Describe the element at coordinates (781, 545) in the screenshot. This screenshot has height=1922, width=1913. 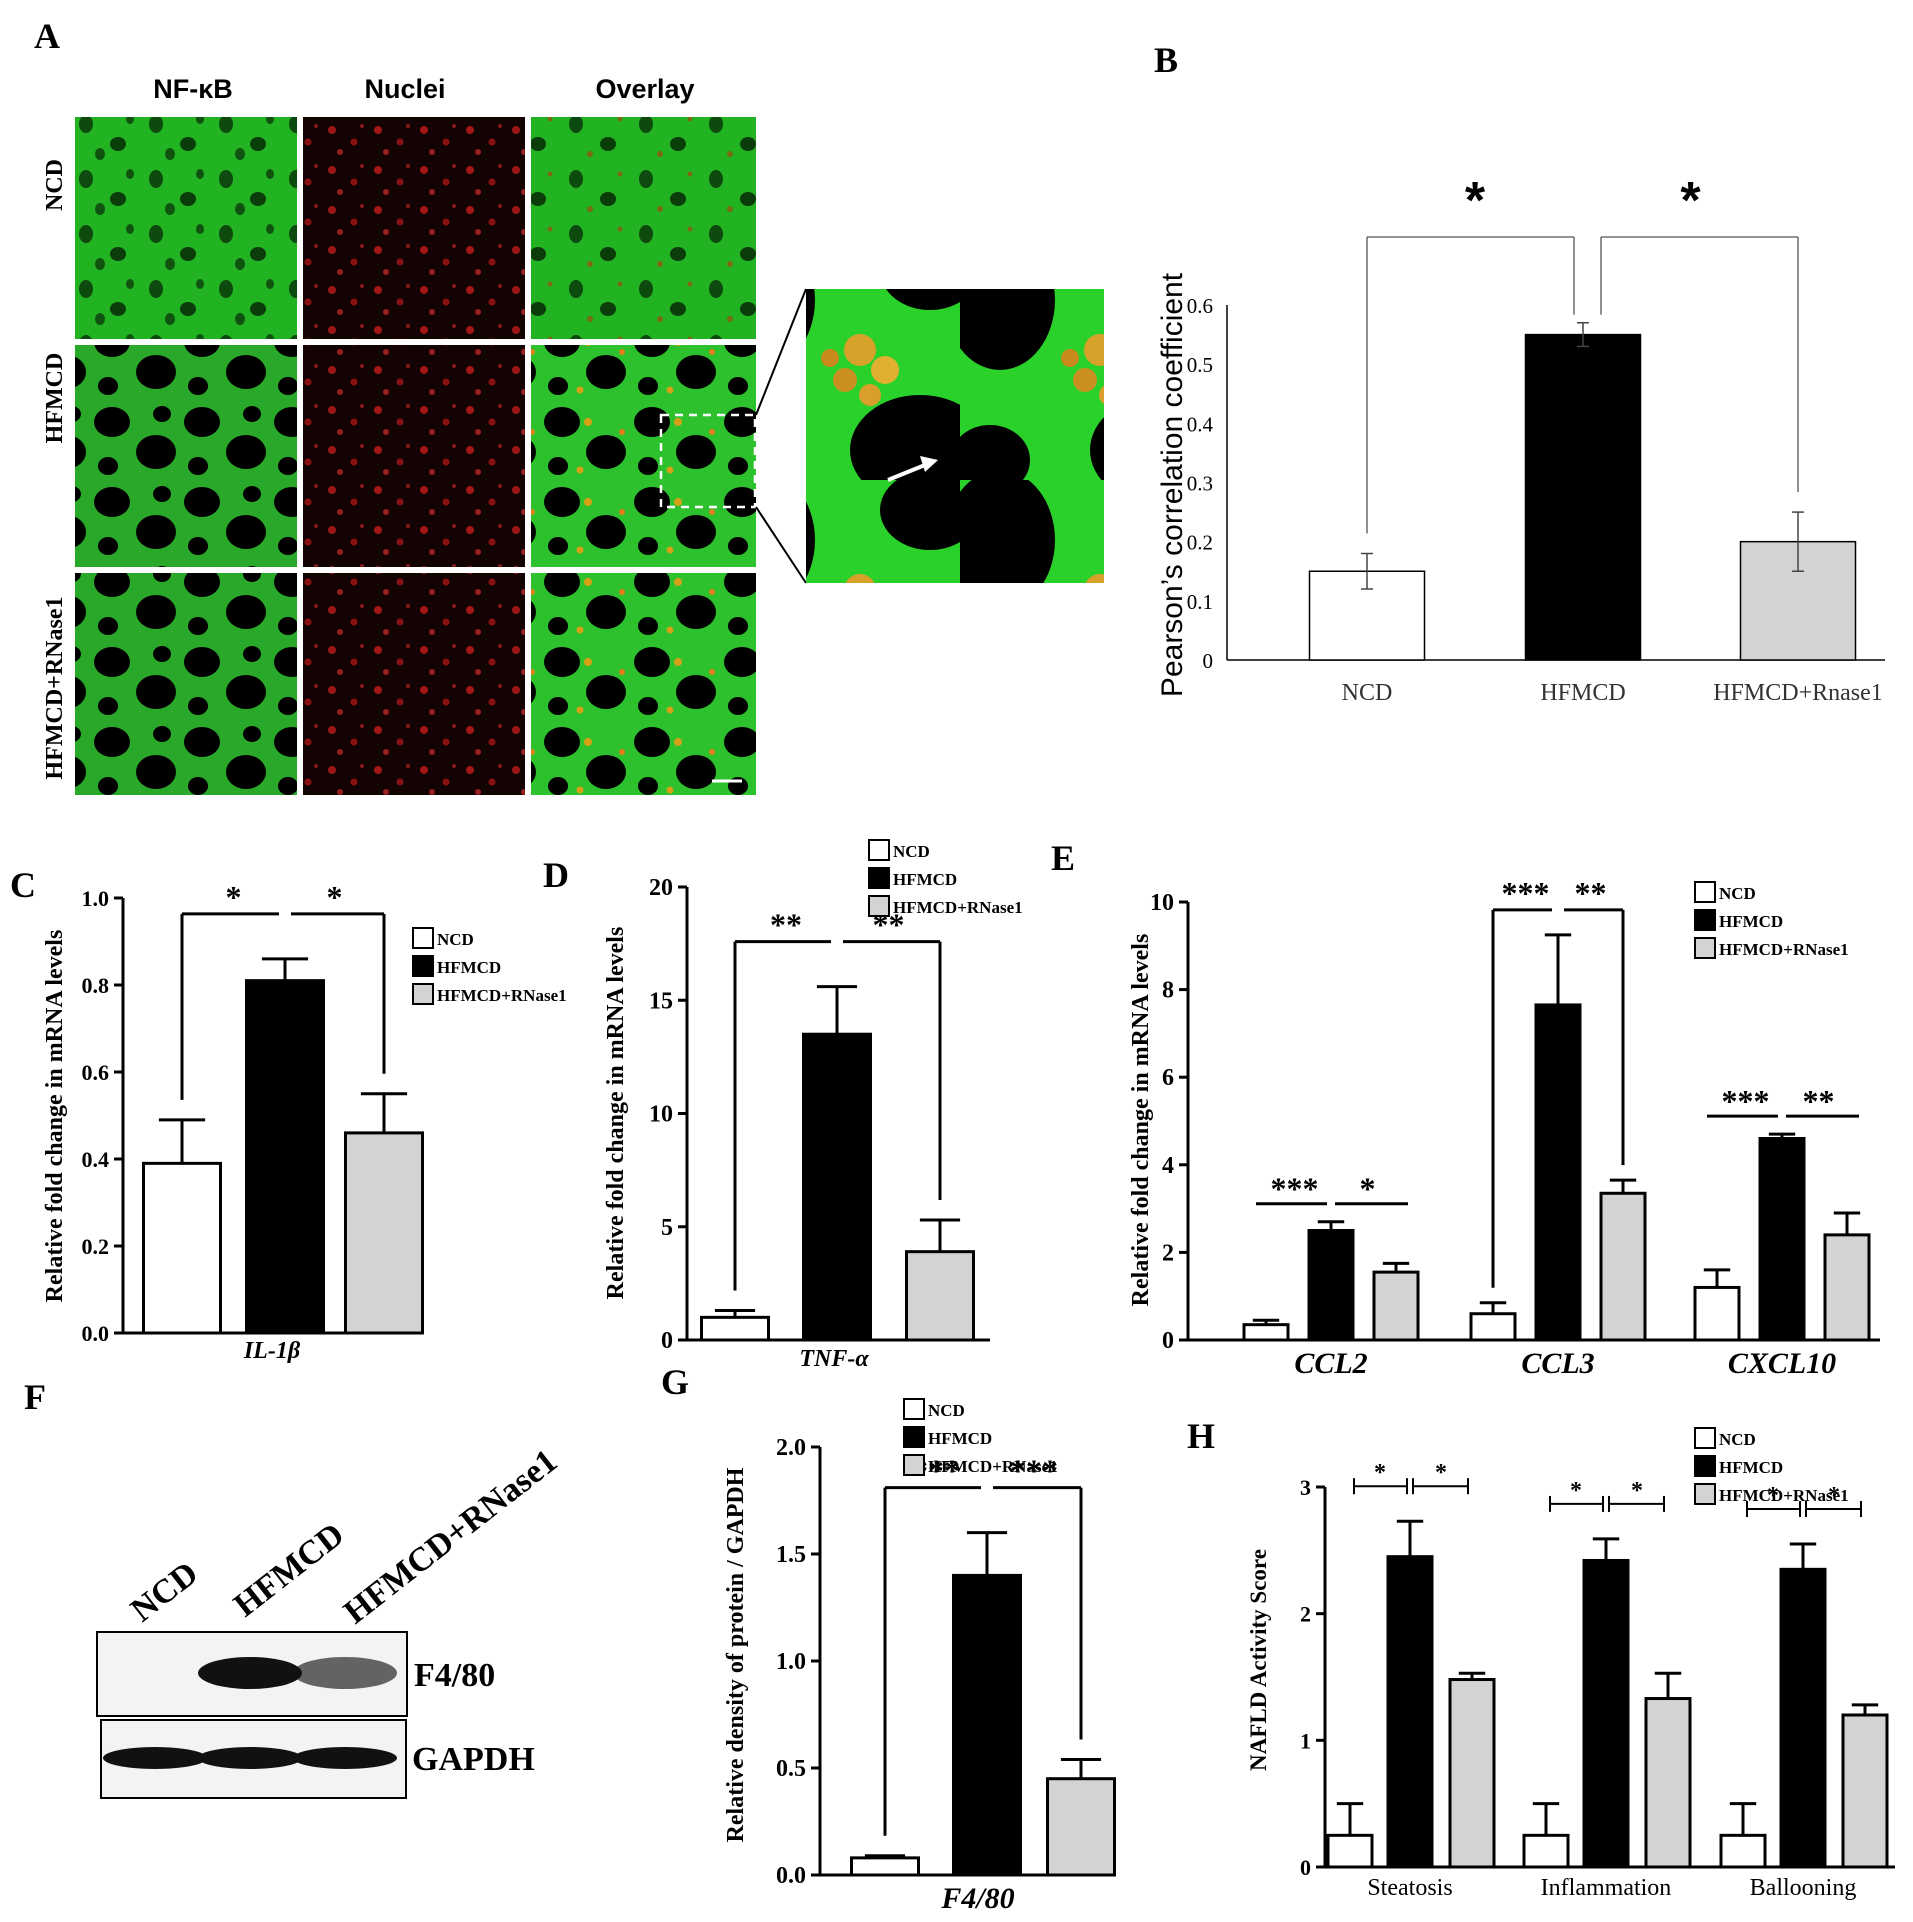
I see `zoom-connector-bottom` at that location.